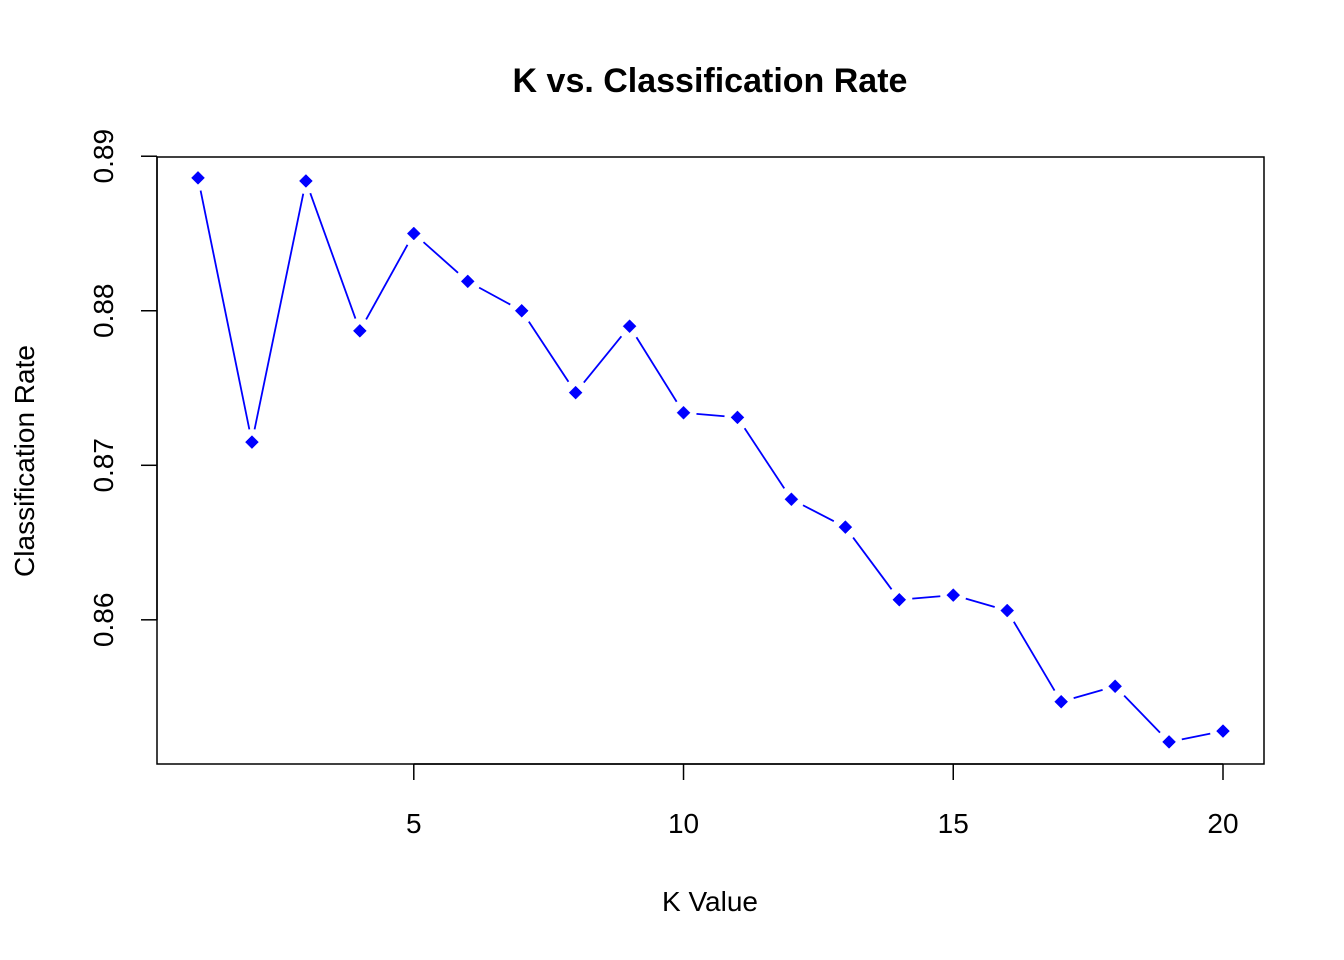 Image resolution: width=1344 pixels, height=960 pixels. I want to click on x-tick-label: 5, so click(414, 823).